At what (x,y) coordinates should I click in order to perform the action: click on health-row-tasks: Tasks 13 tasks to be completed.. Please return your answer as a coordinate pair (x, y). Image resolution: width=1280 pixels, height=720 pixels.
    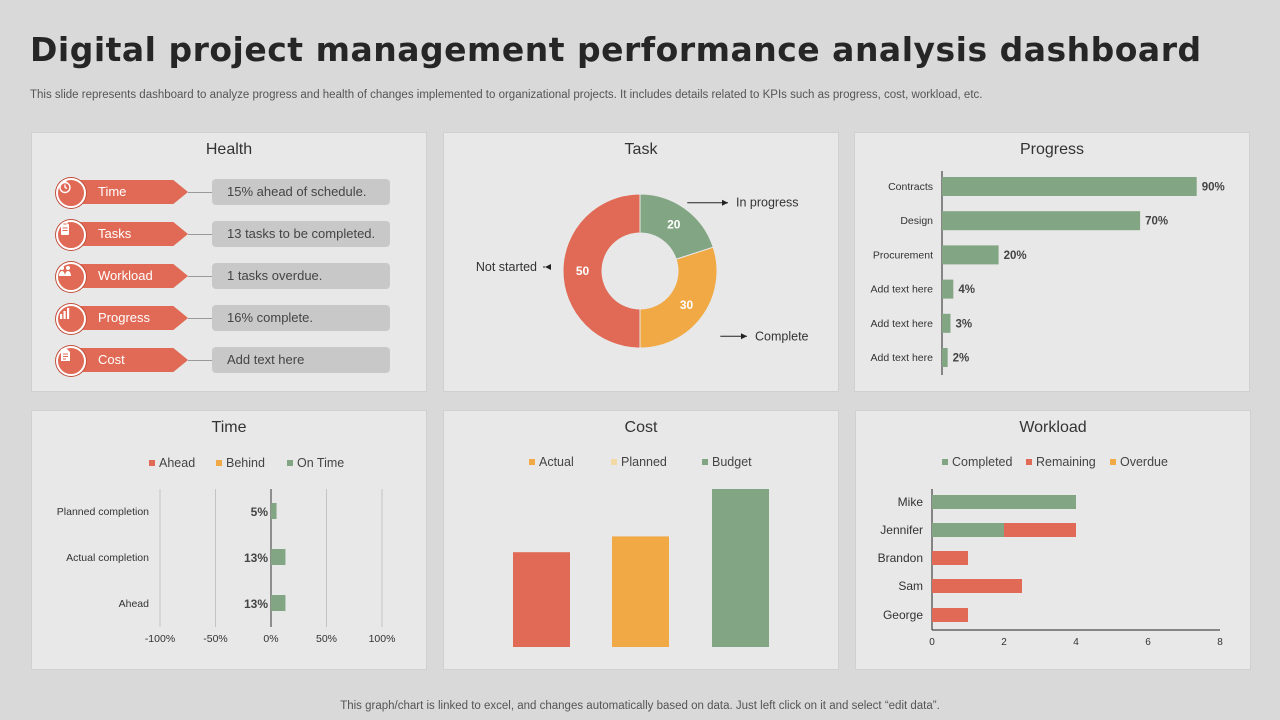
    Looking at the image, I should click on (226, 235).